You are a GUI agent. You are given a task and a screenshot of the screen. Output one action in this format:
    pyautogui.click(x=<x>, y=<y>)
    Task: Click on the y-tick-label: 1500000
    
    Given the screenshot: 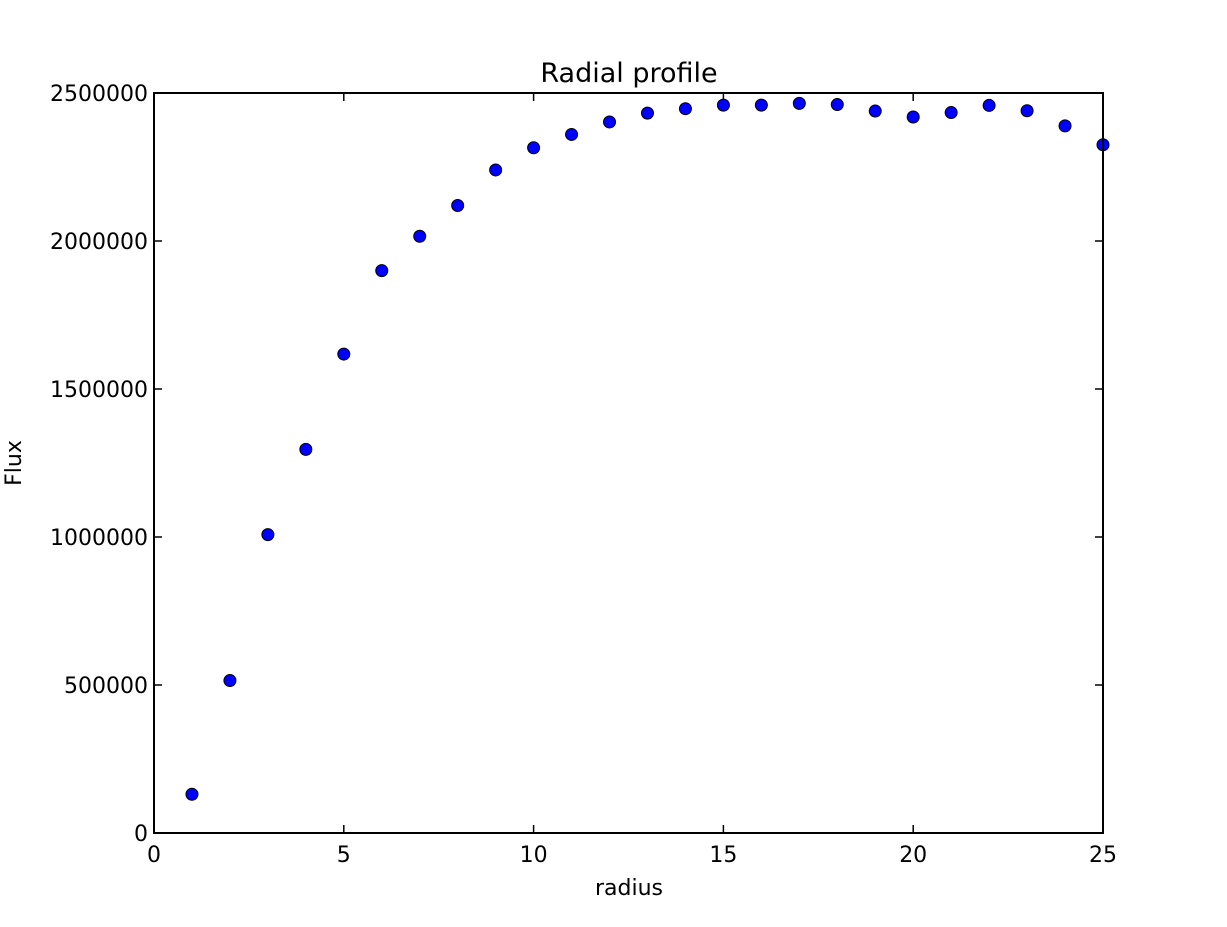 What is the action you would take?
    pyautogui.click(x=99, y=390)
    